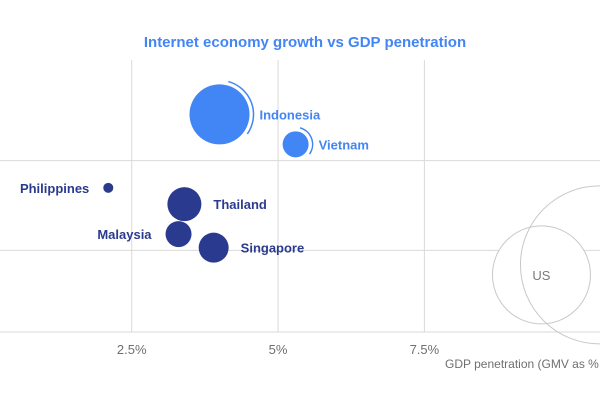 This screenshot has width=600, height=400. I want to click on bubble-philippines, so click(108, 187).